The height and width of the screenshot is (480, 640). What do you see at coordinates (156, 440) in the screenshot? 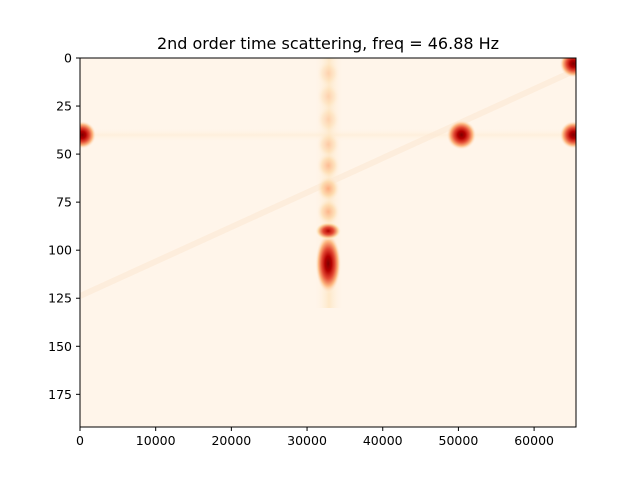
I see `x-tick-label: 10000` at bounding box center [156, 440].